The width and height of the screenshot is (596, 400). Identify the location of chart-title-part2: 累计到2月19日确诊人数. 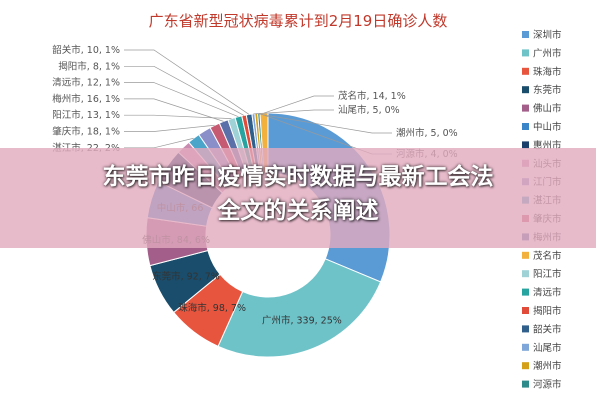
(366, 21).